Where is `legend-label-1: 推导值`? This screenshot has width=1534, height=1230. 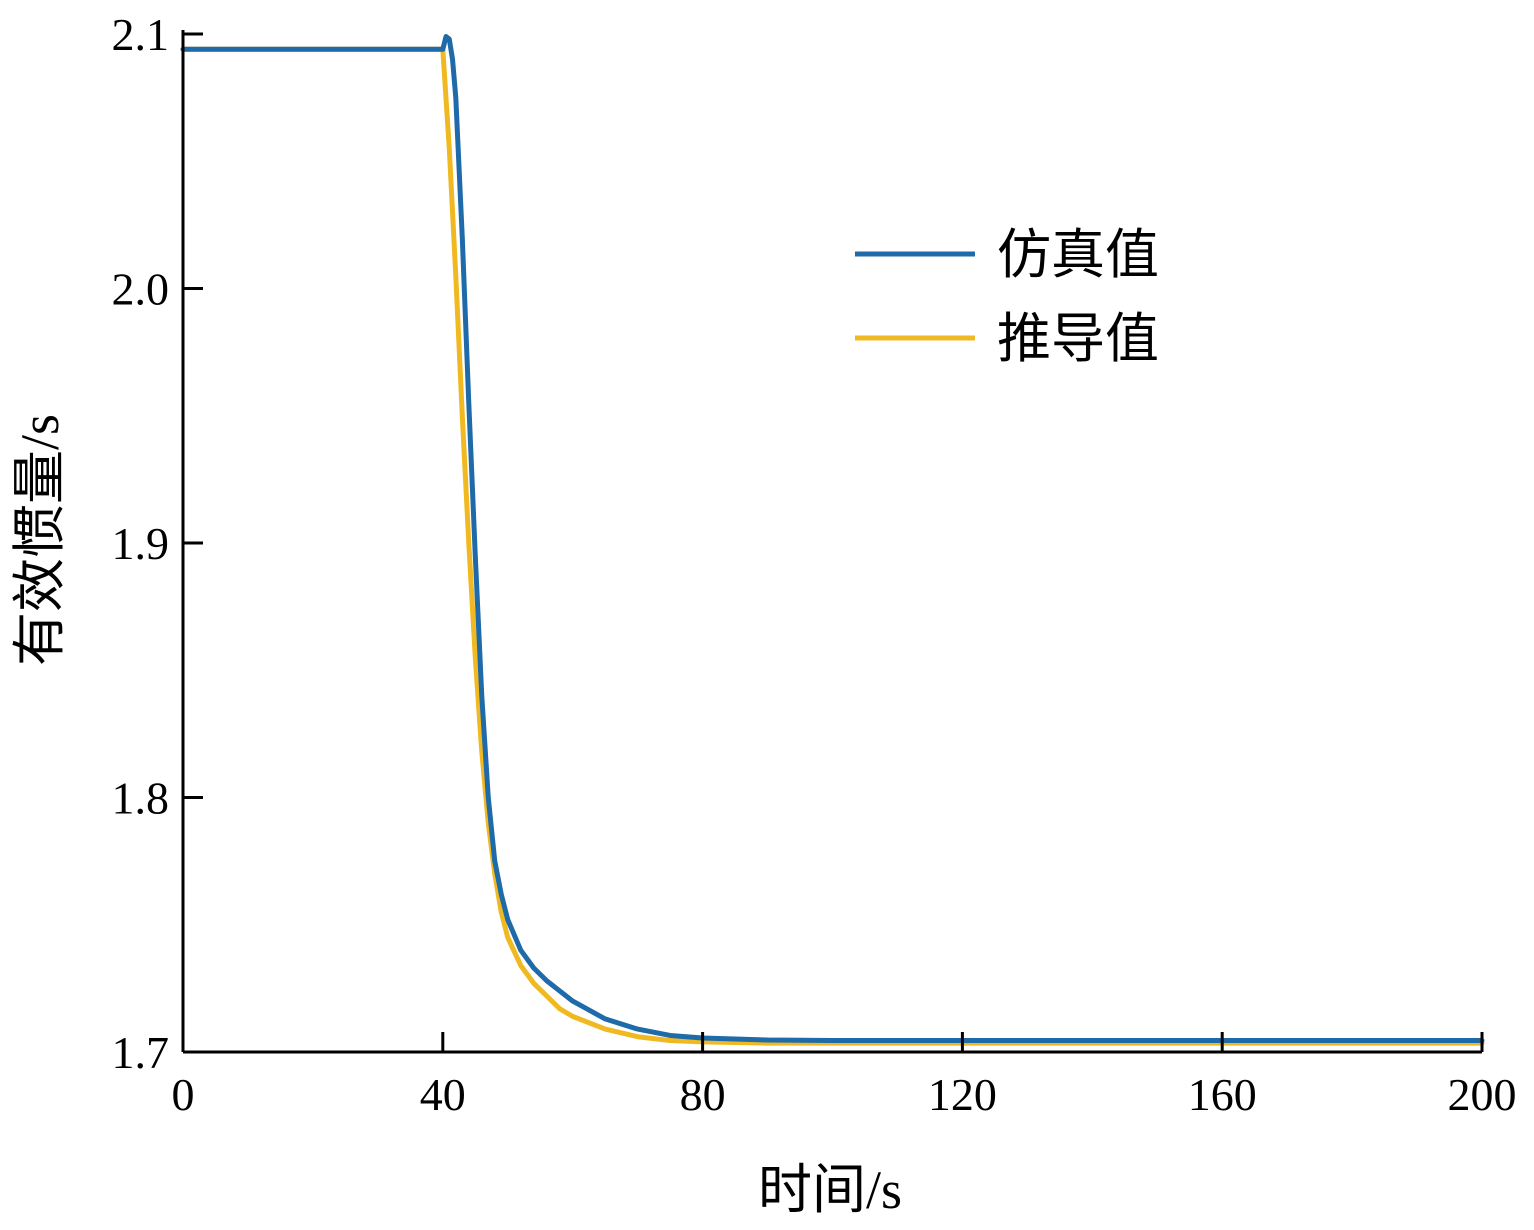
legend-label-1: 推导值 is located at coordinates (1078, 339).